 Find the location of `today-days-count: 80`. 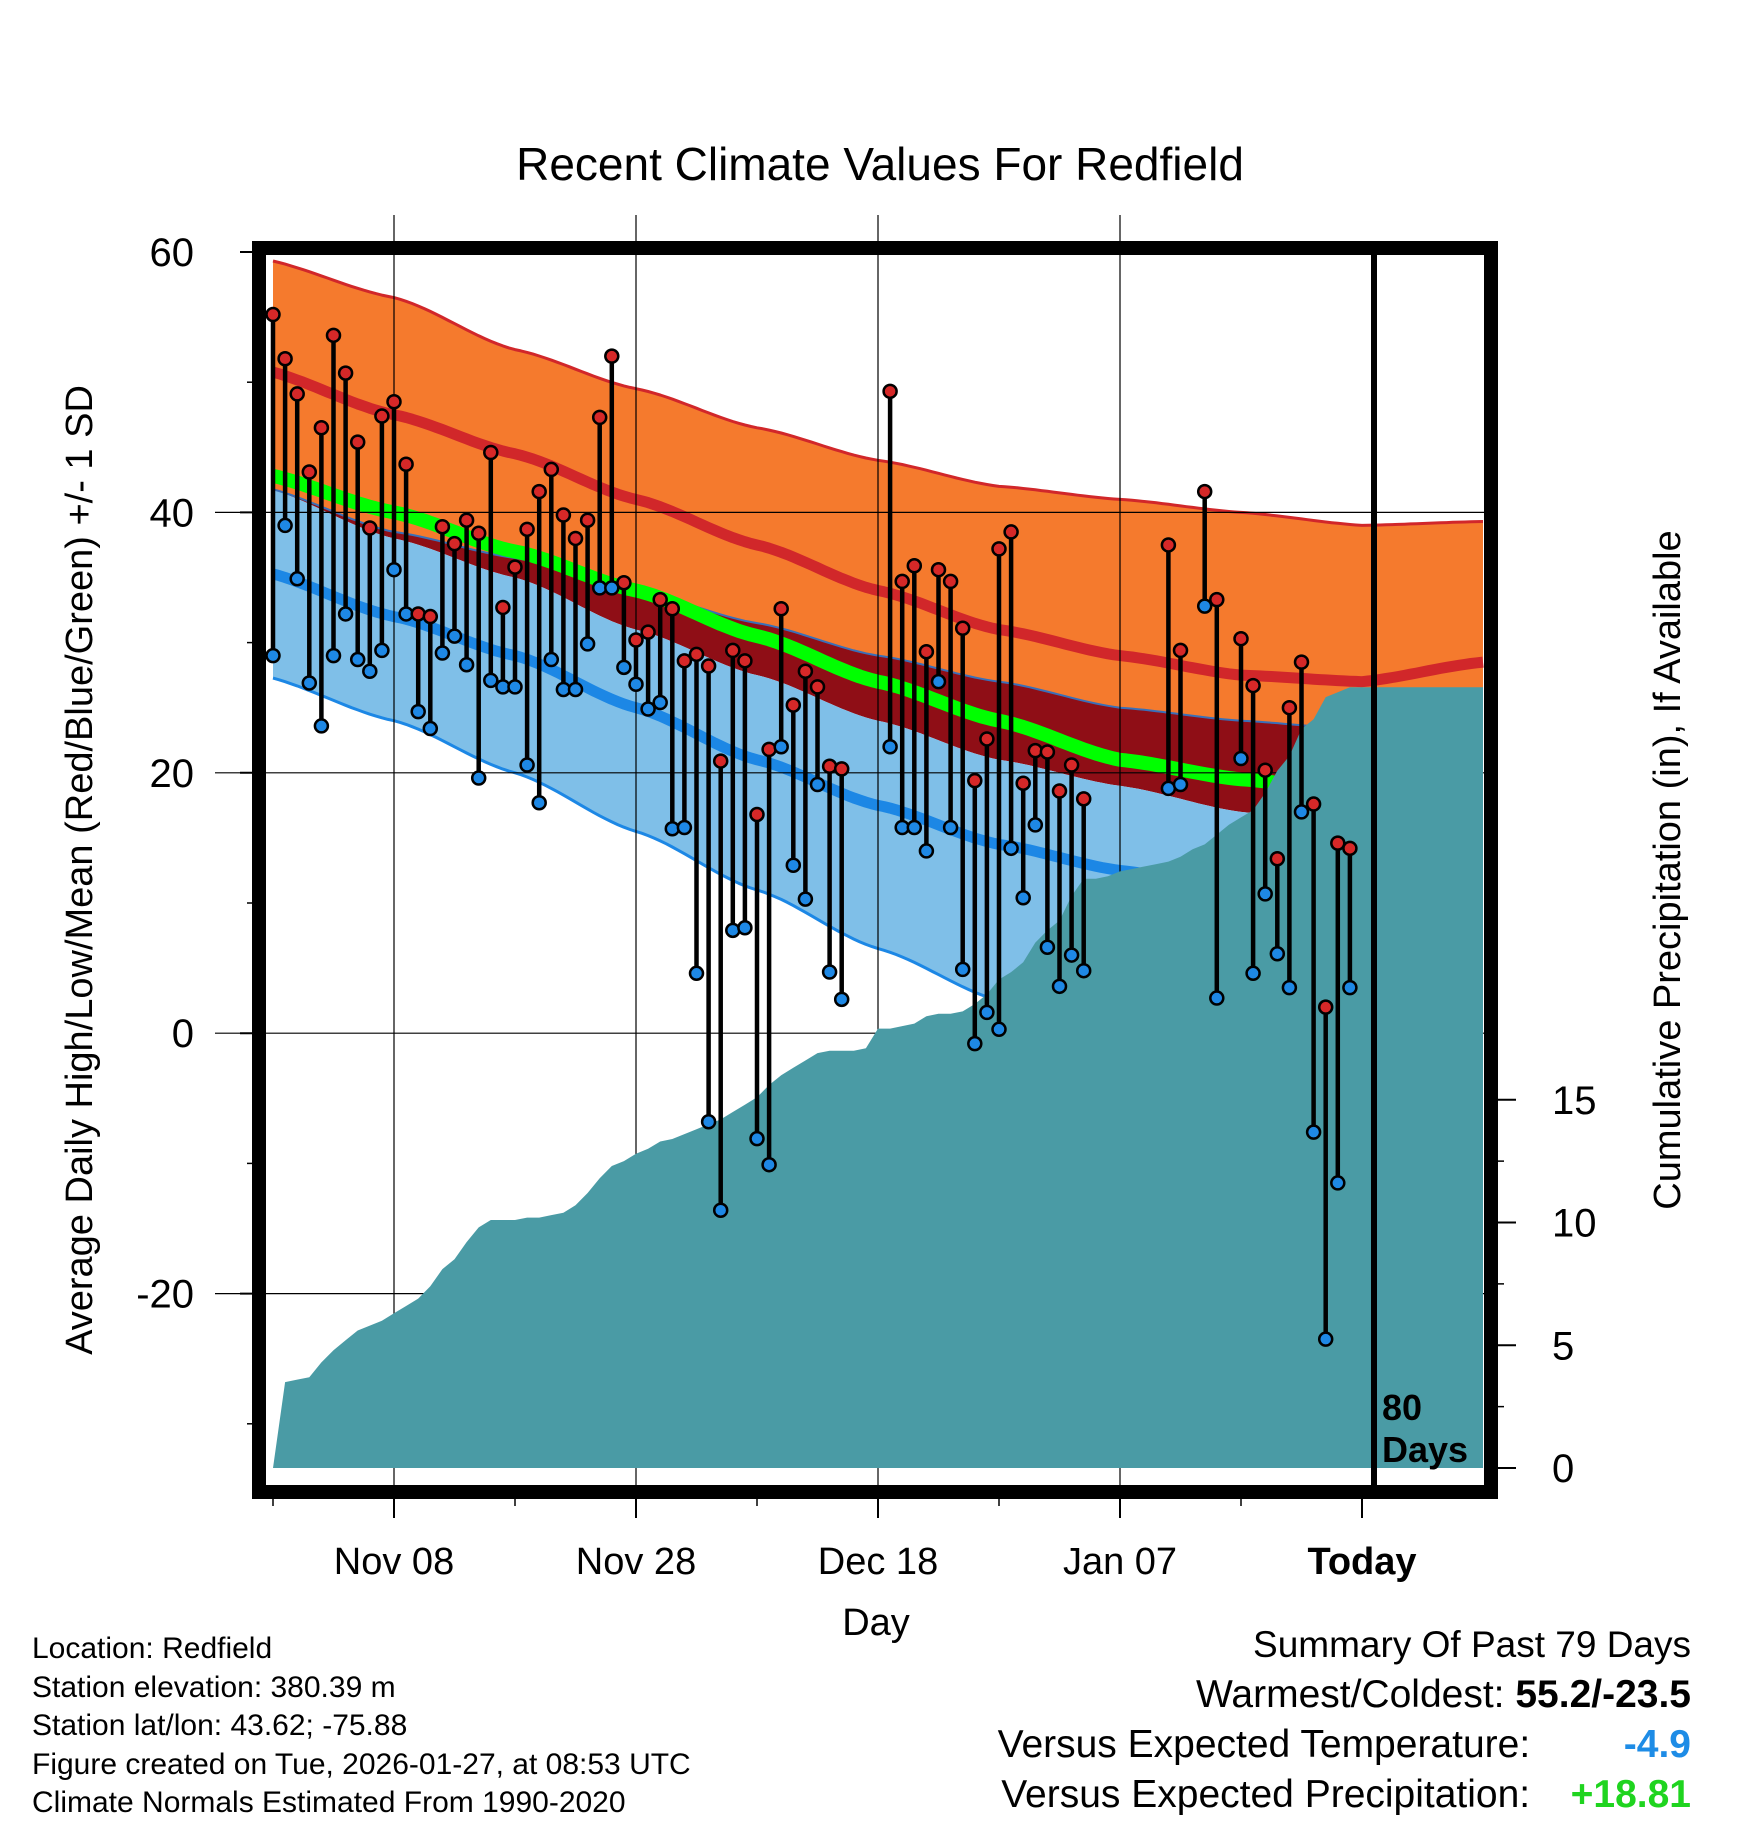

today-days-count: 80 is located at coordinates (1402, 1407).